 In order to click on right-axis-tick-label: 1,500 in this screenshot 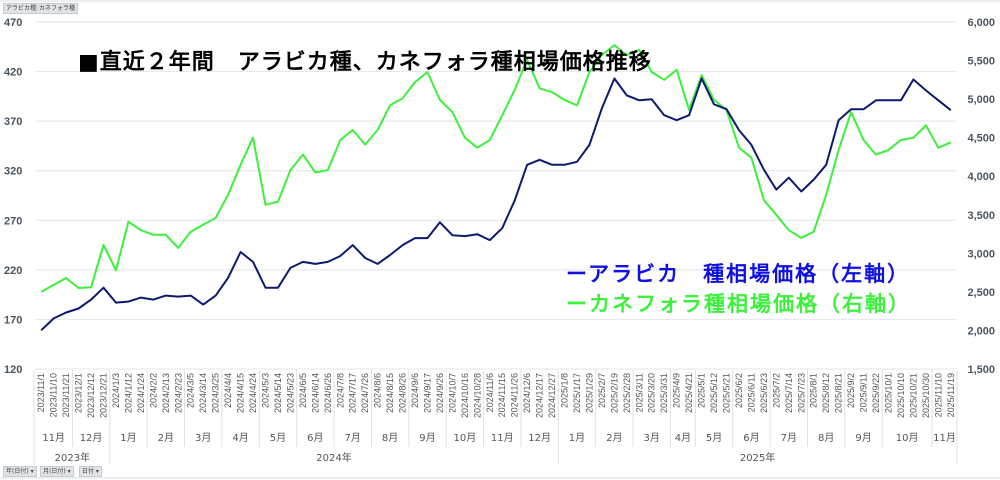, I will do `click(981, 370)`.